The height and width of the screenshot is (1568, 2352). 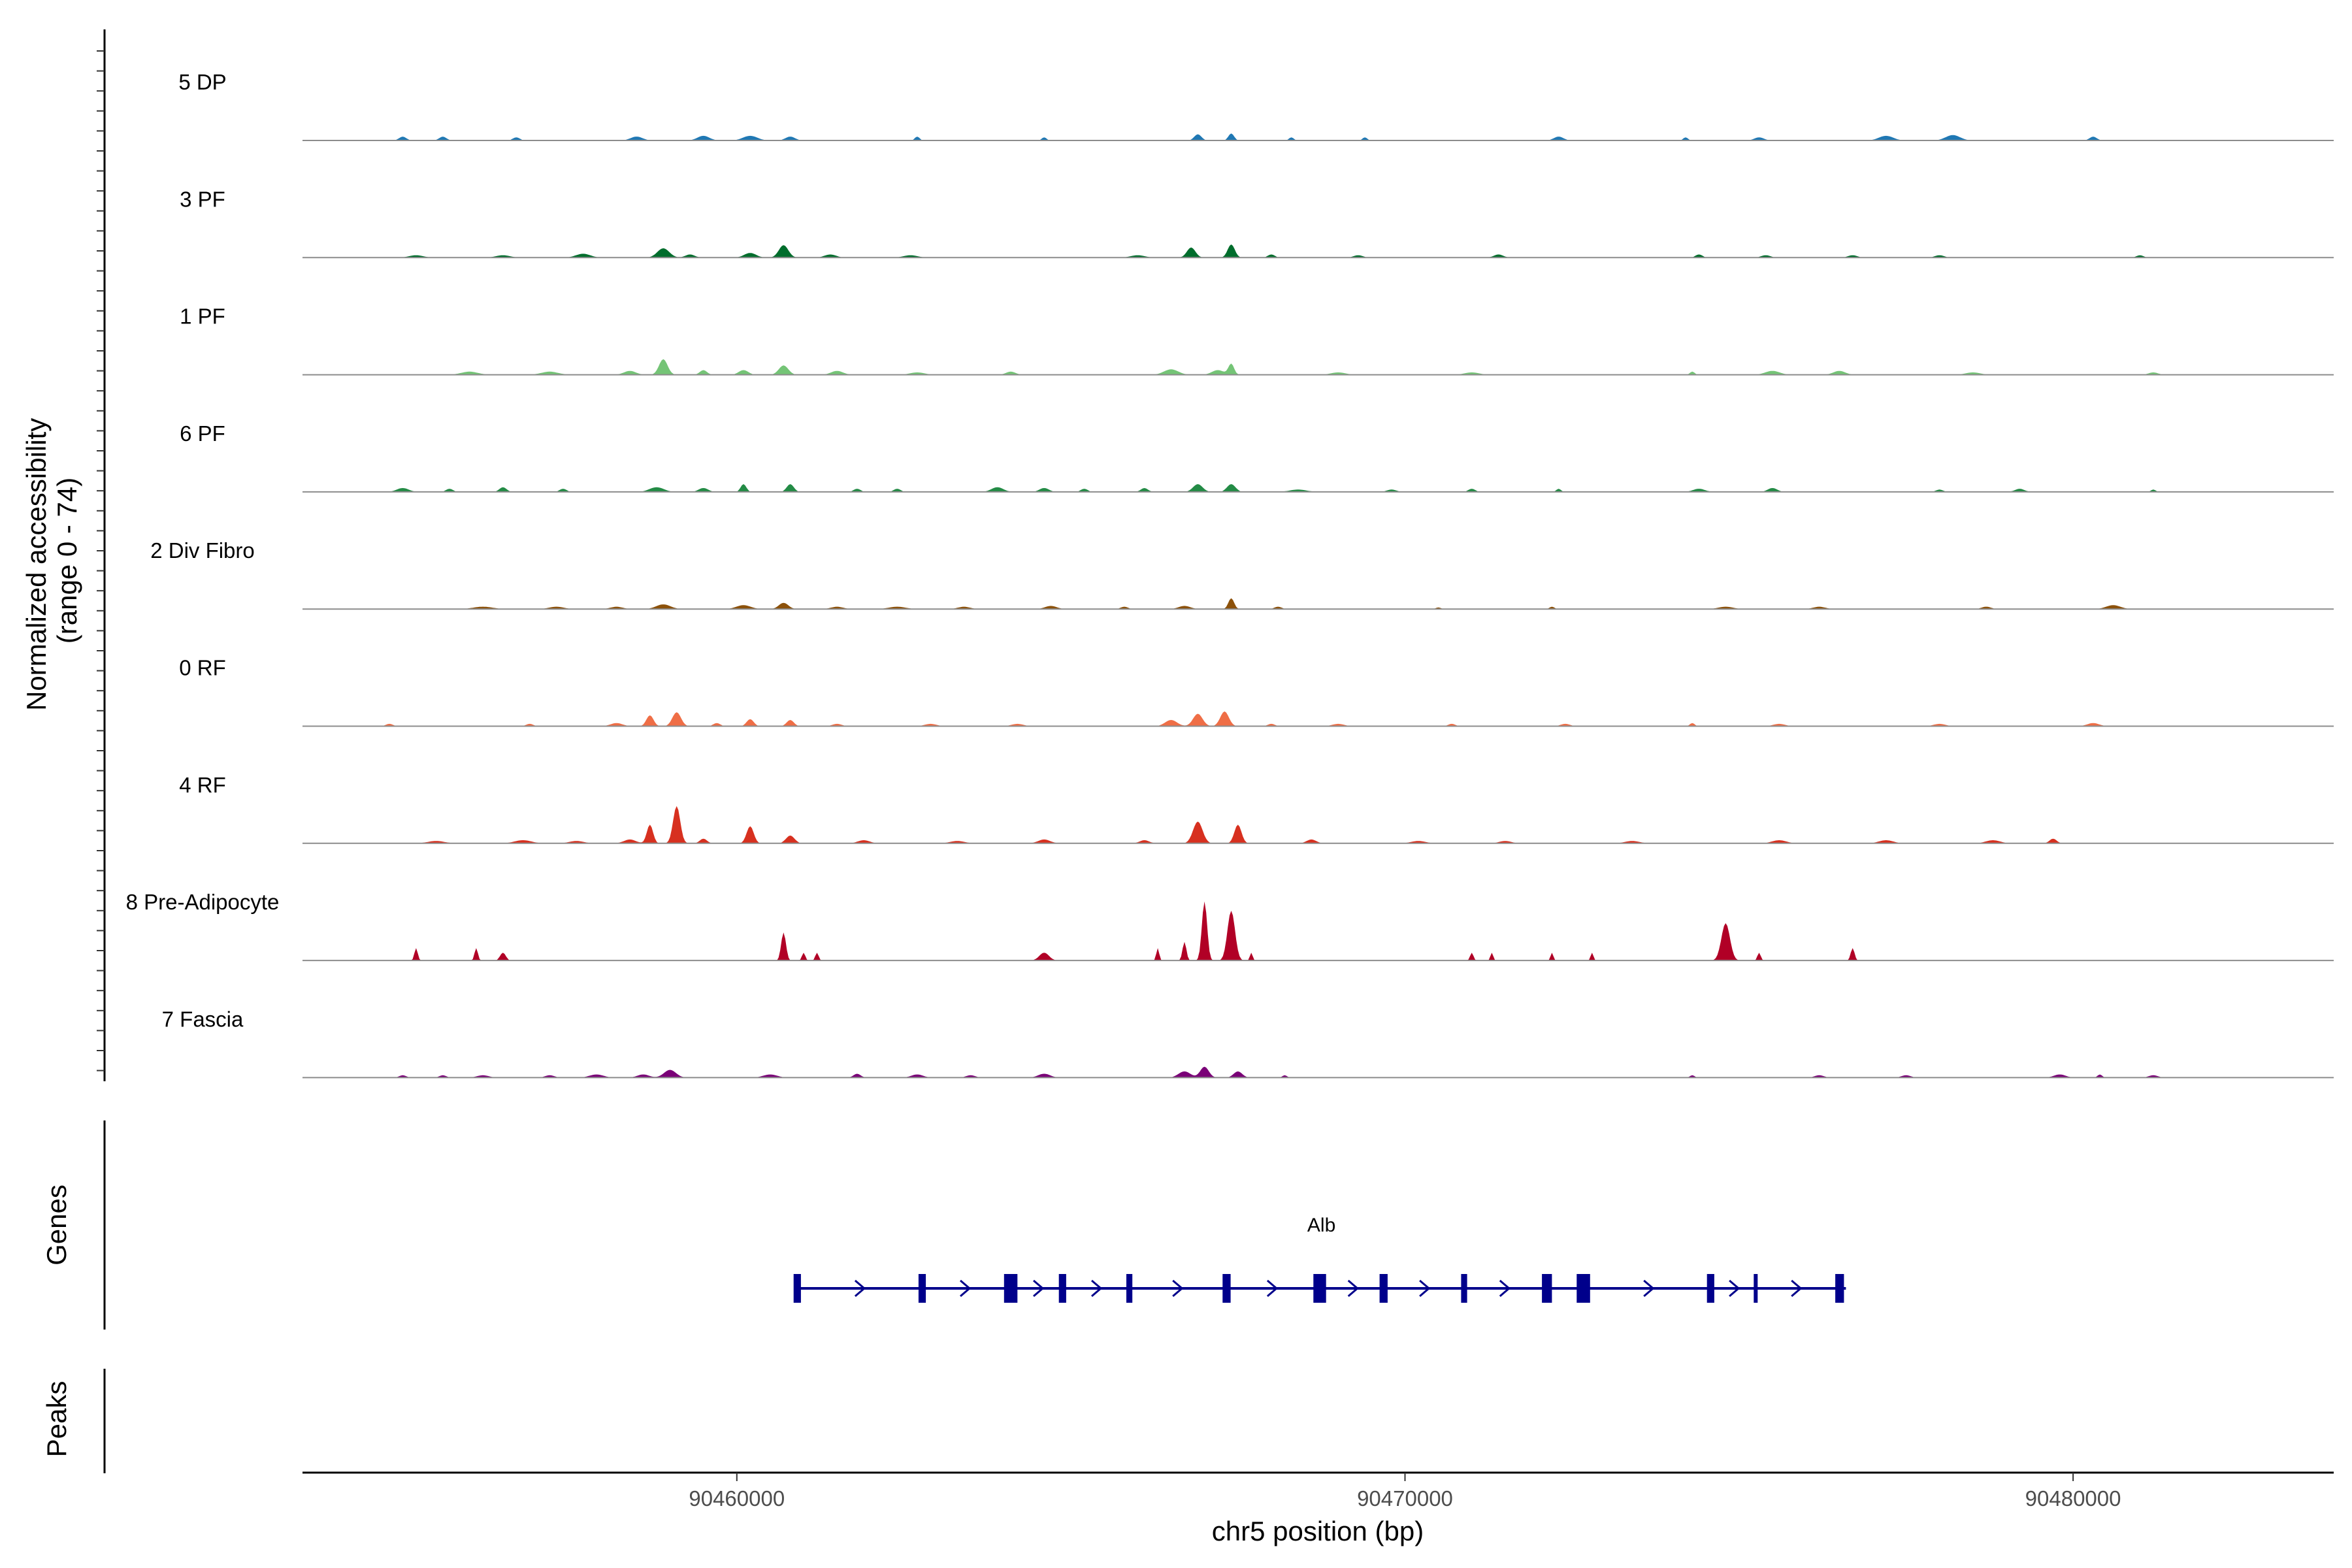 What do you see at coordinates (202, 82) in the screenshot?
I see `track-label: 5 DP` at bounding box center [202, 82].